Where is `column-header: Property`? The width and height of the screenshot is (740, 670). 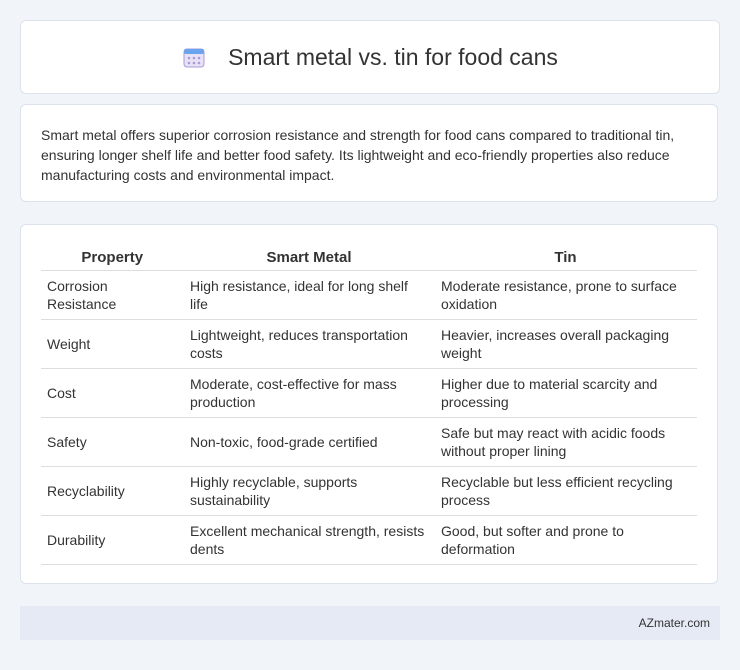
column-header: Property is located at coordinates (112, 258).